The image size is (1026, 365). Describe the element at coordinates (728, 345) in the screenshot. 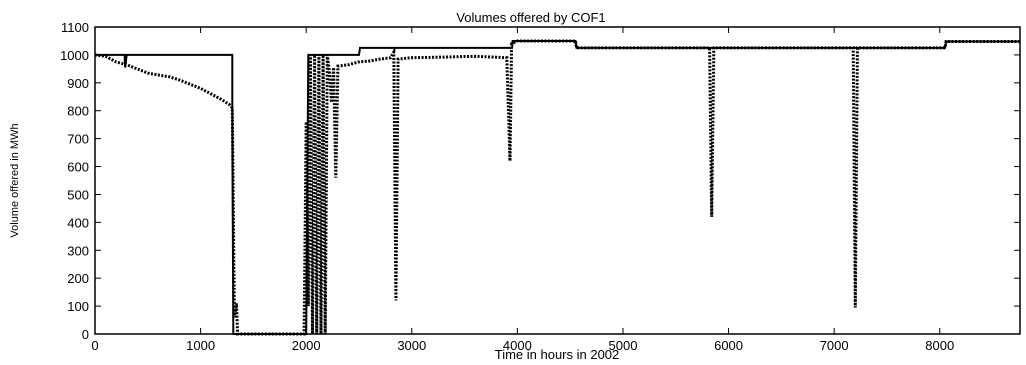

I see `x-tick-label-6: 6000` at that location.